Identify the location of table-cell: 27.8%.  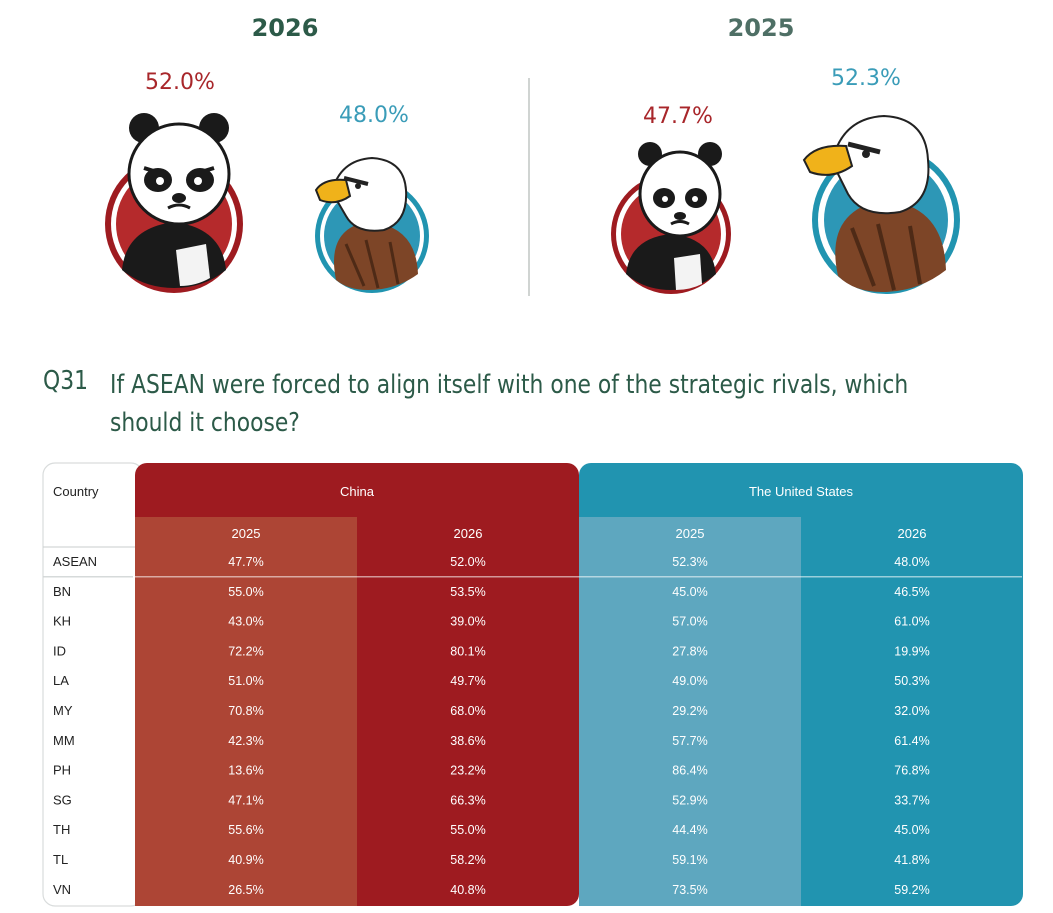
(689, 651).